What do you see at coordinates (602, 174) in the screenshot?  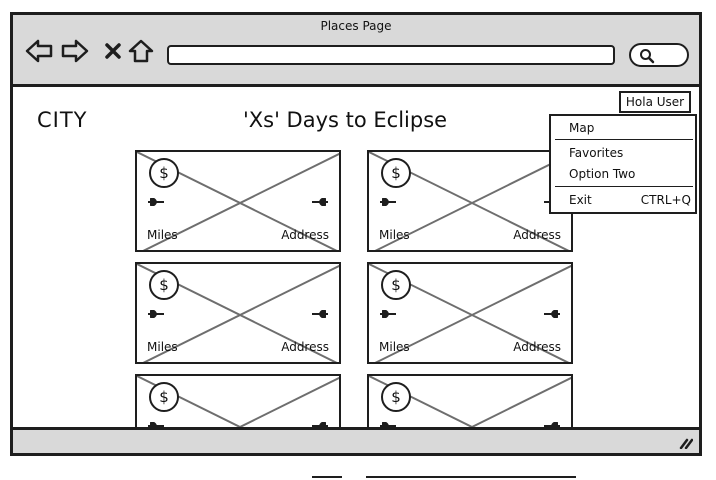 I see `menu-item-option-two: Option Two` at bounding box center [602, 174].